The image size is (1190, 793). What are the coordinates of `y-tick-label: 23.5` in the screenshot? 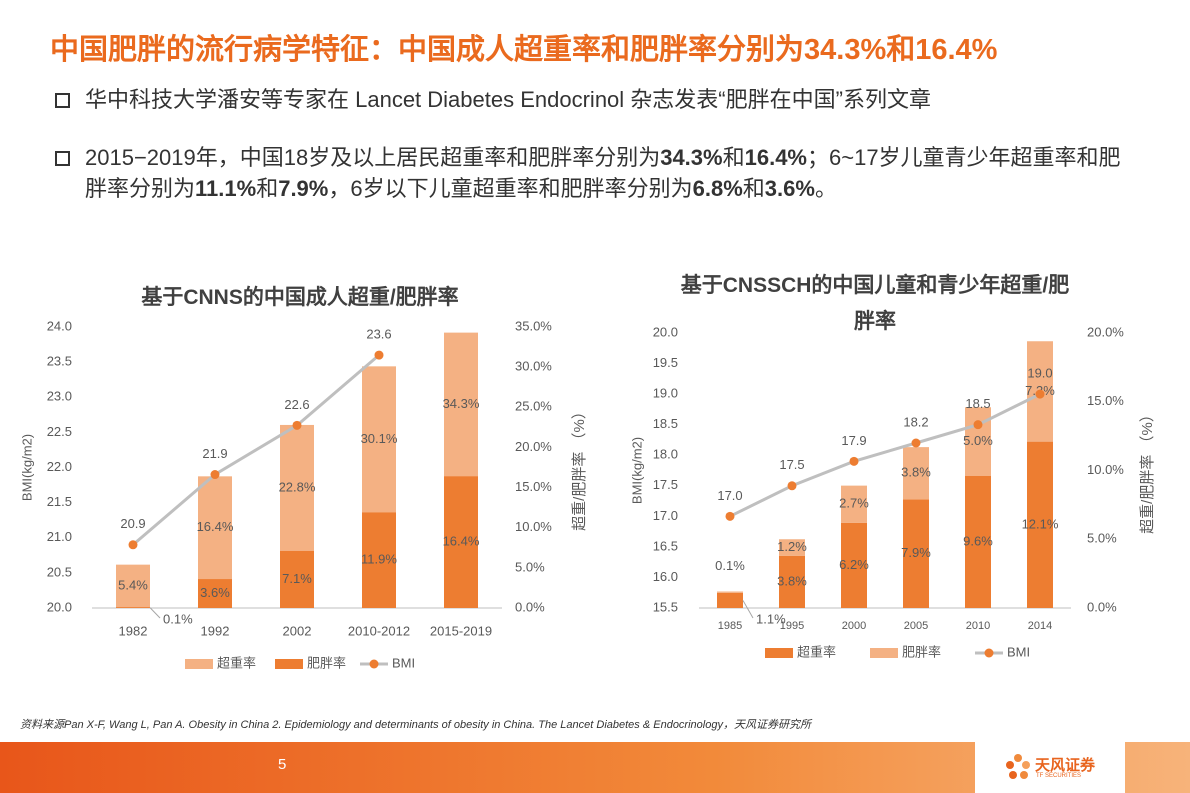 It's located at (59, 361).